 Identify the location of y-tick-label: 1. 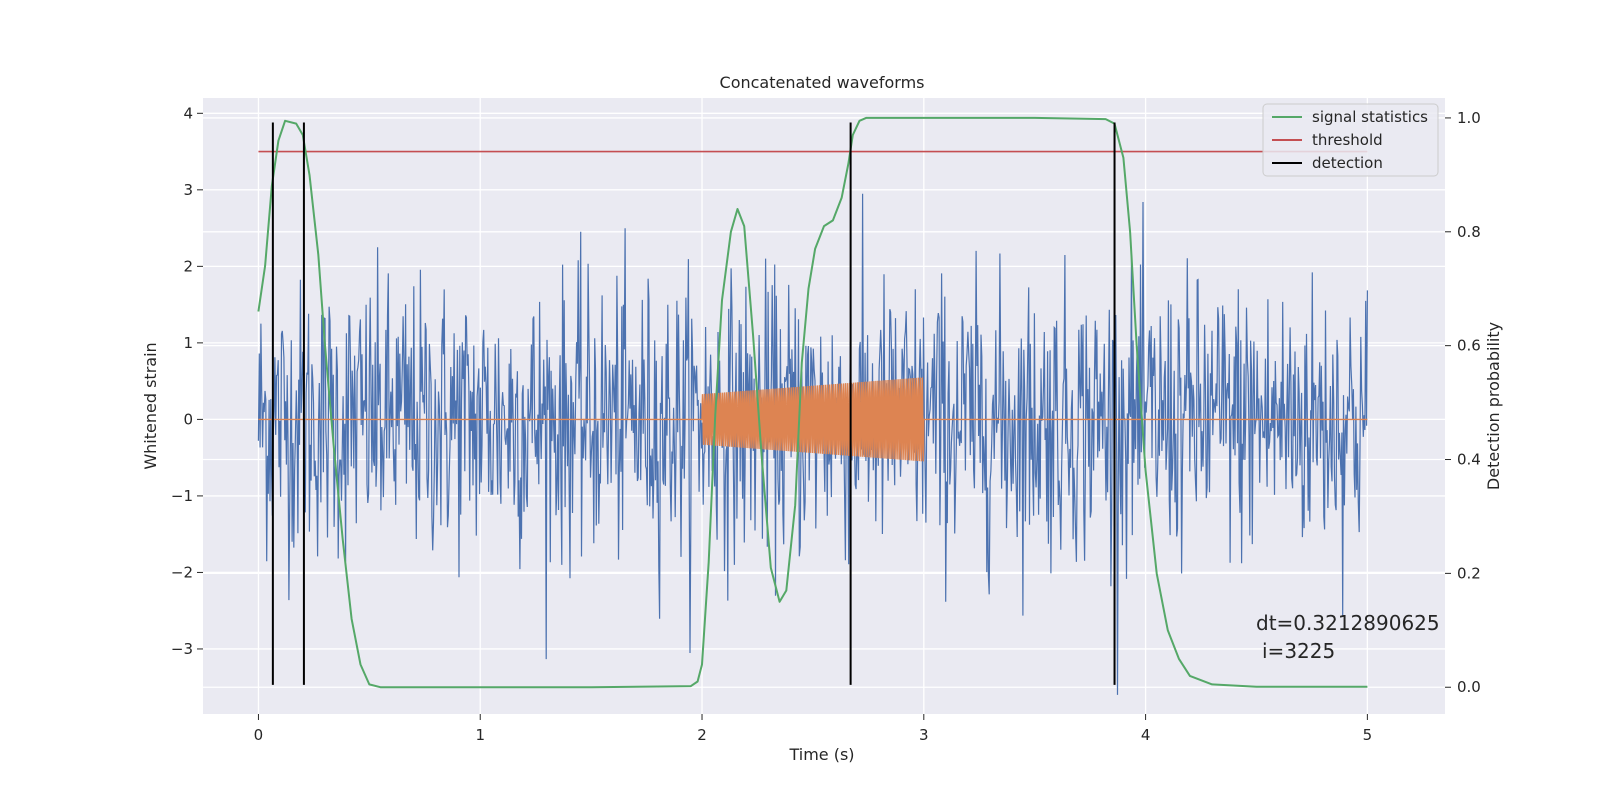
(188, 343).